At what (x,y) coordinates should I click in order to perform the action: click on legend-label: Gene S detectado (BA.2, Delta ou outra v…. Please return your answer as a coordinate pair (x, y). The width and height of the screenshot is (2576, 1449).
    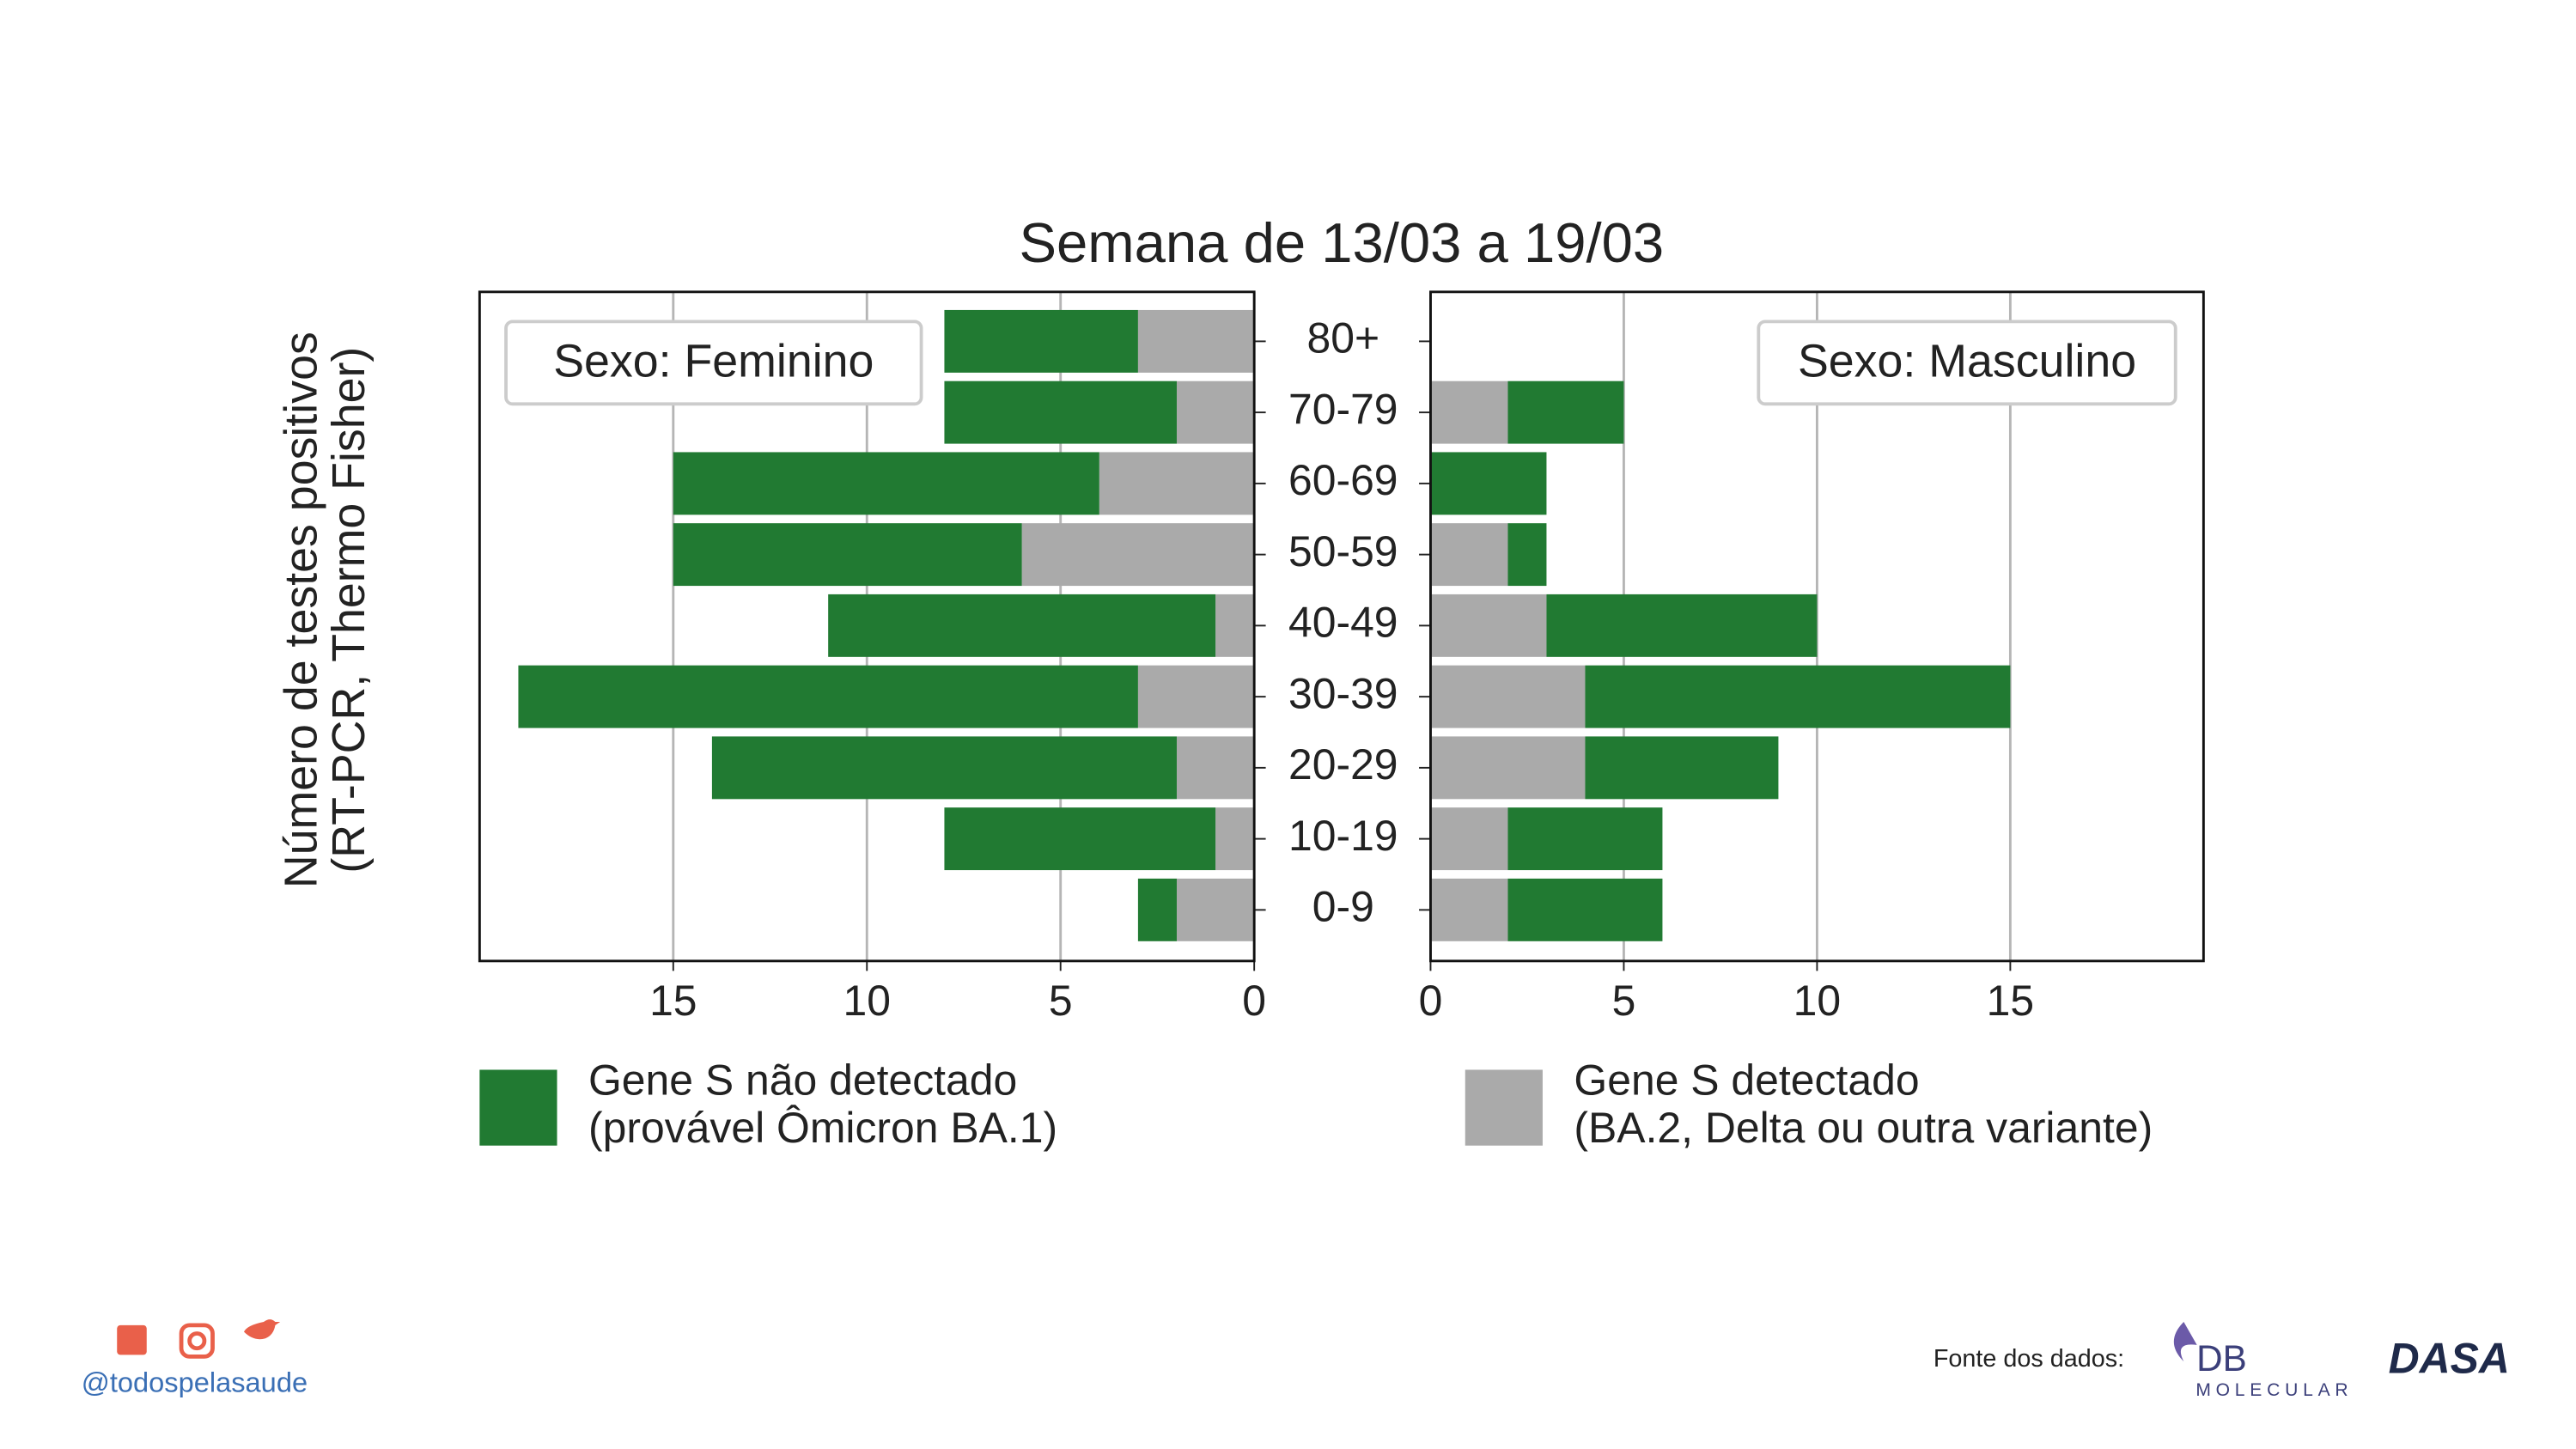
    Looking at the image, I should click on (1863, 1104).